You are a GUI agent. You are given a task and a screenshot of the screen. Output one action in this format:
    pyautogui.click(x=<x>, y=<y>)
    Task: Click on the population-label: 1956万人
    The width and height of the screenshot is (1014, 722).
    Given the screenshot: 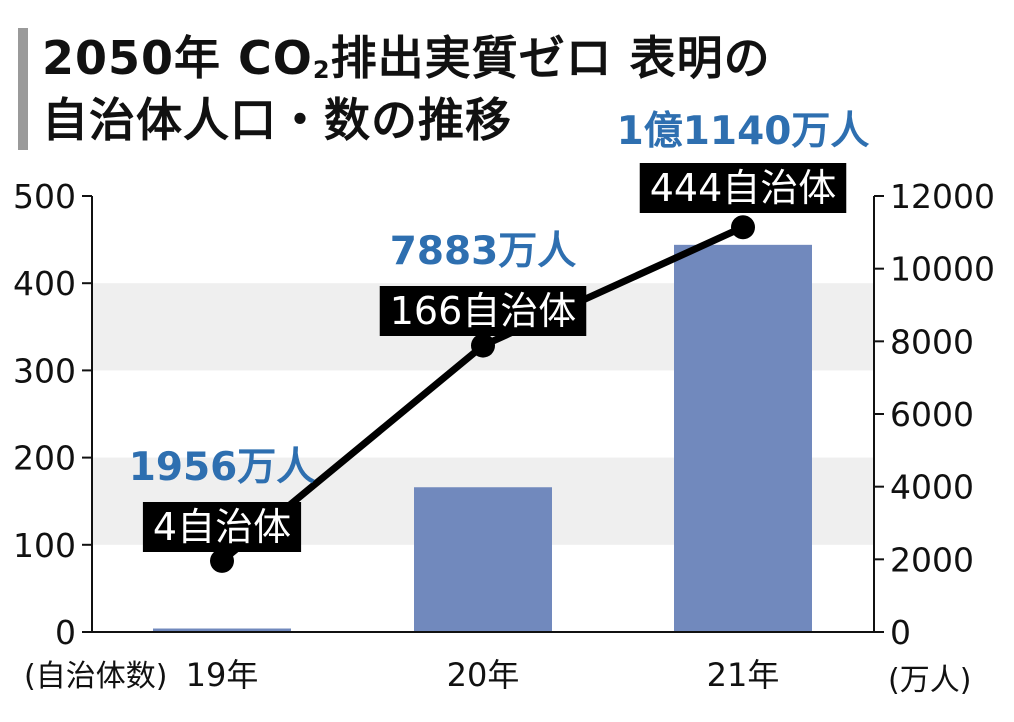 What is the action you would take?
    pyautogui.click(x=222, y=467)
    